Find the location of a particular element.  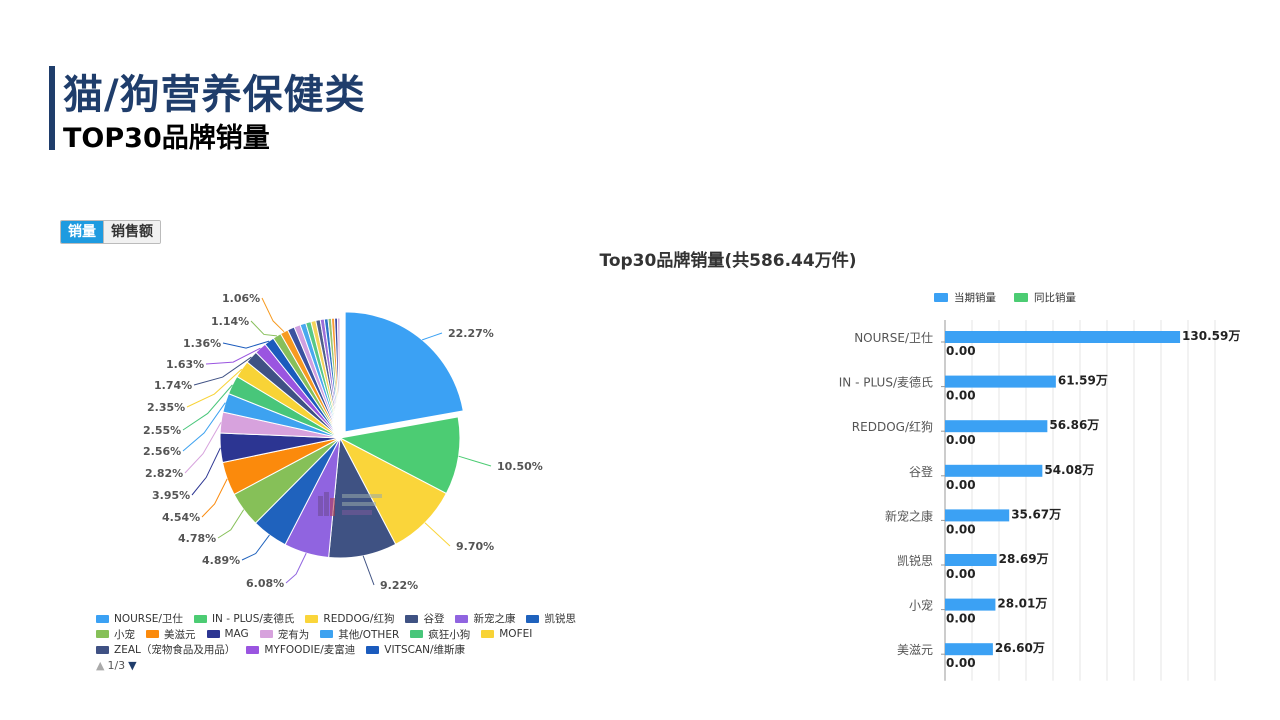

legend-item: 新宠之康 is located at coordinates (485, 619).